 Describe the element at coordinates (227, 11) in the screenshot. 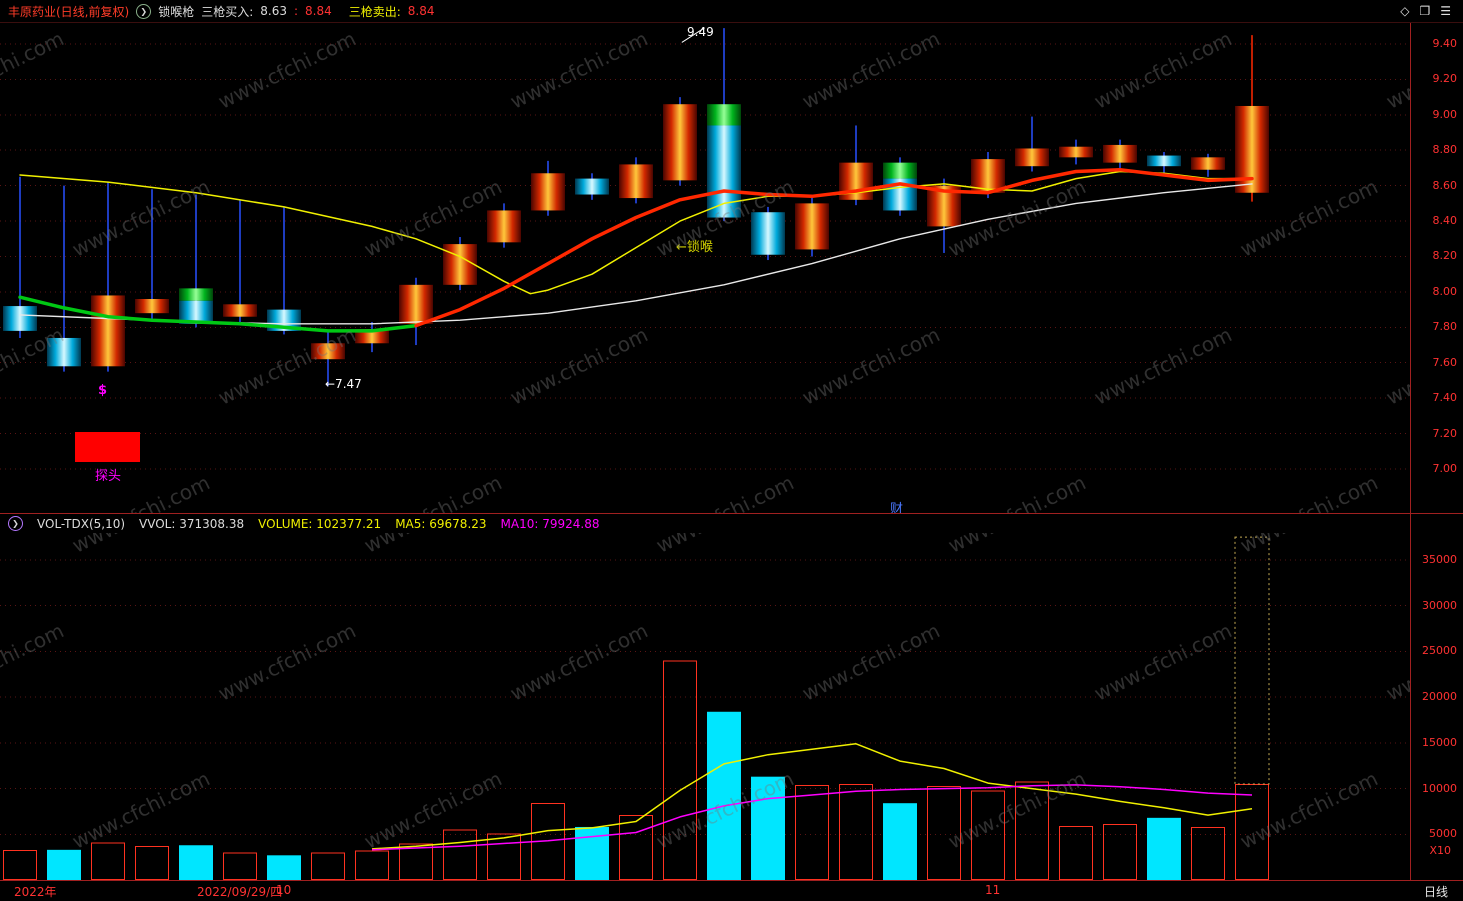

I see `buy-label: 三枪买入:` at that location.